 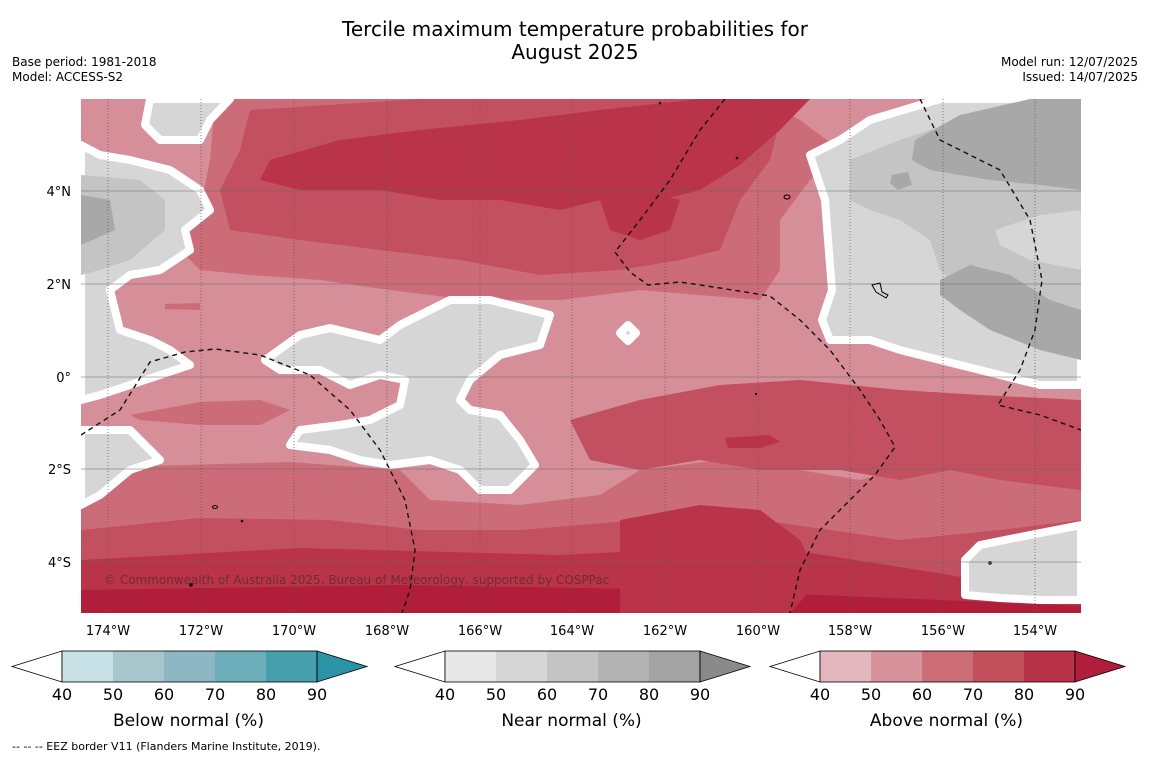 I want to click on lon-label: 158°W, so click(x=850, y=631).